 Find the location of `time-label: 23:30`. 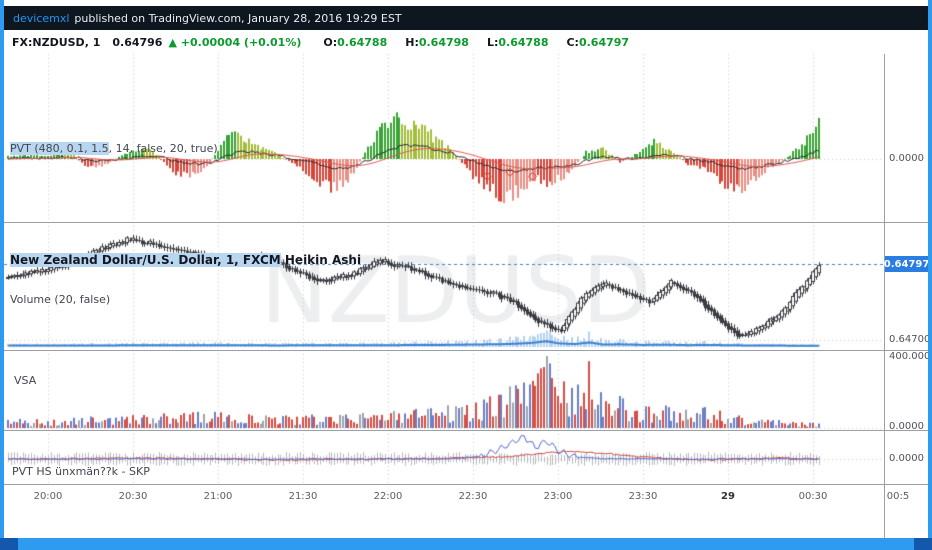

time-label: 23:30 is located at coordinates (643, 496).